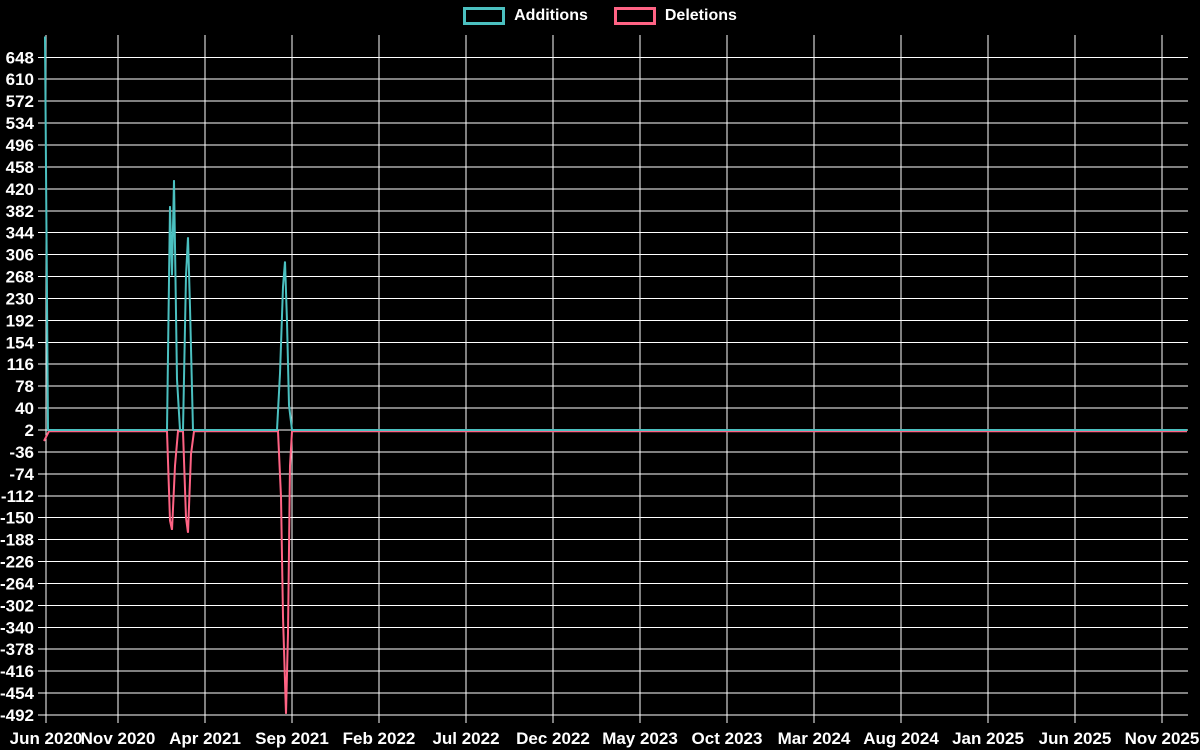 This screenshot has width=1200, height=750. Describe the element at coordinates (17, 649) in the screenshot. I see `y-tick-label: -378` at that location.